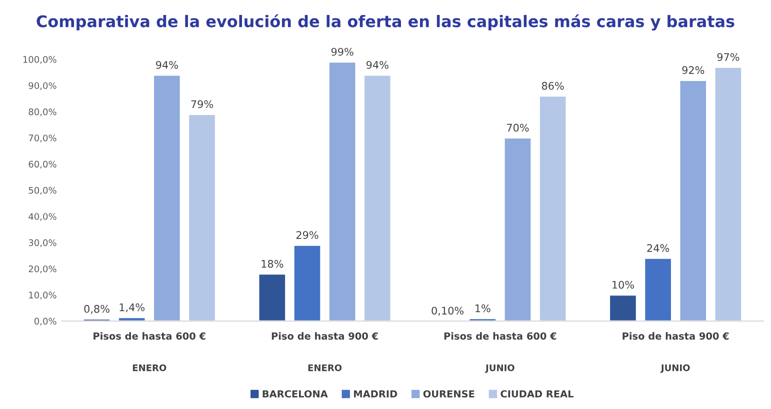 Image resolution: width=771 pixels, height=409 pixels. I want to click on data-label: 79%, so click(202, 104).